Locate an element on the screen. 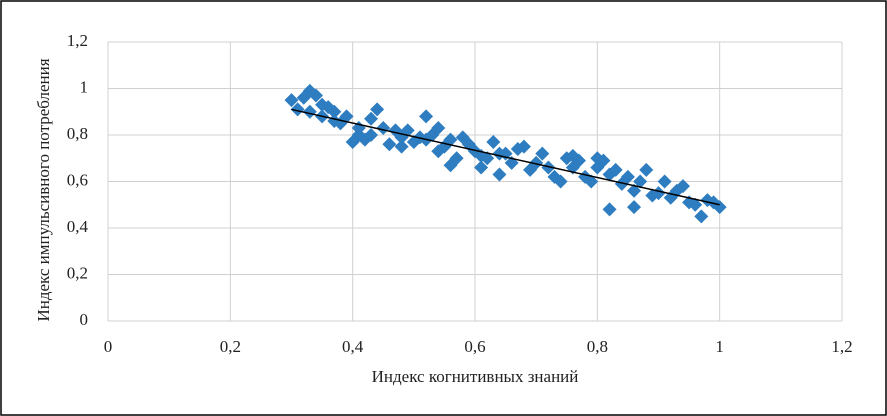 The width and height of the screenshot is (887, 416). y-tick-label: 0,8 is located at coordinates (77, 133).